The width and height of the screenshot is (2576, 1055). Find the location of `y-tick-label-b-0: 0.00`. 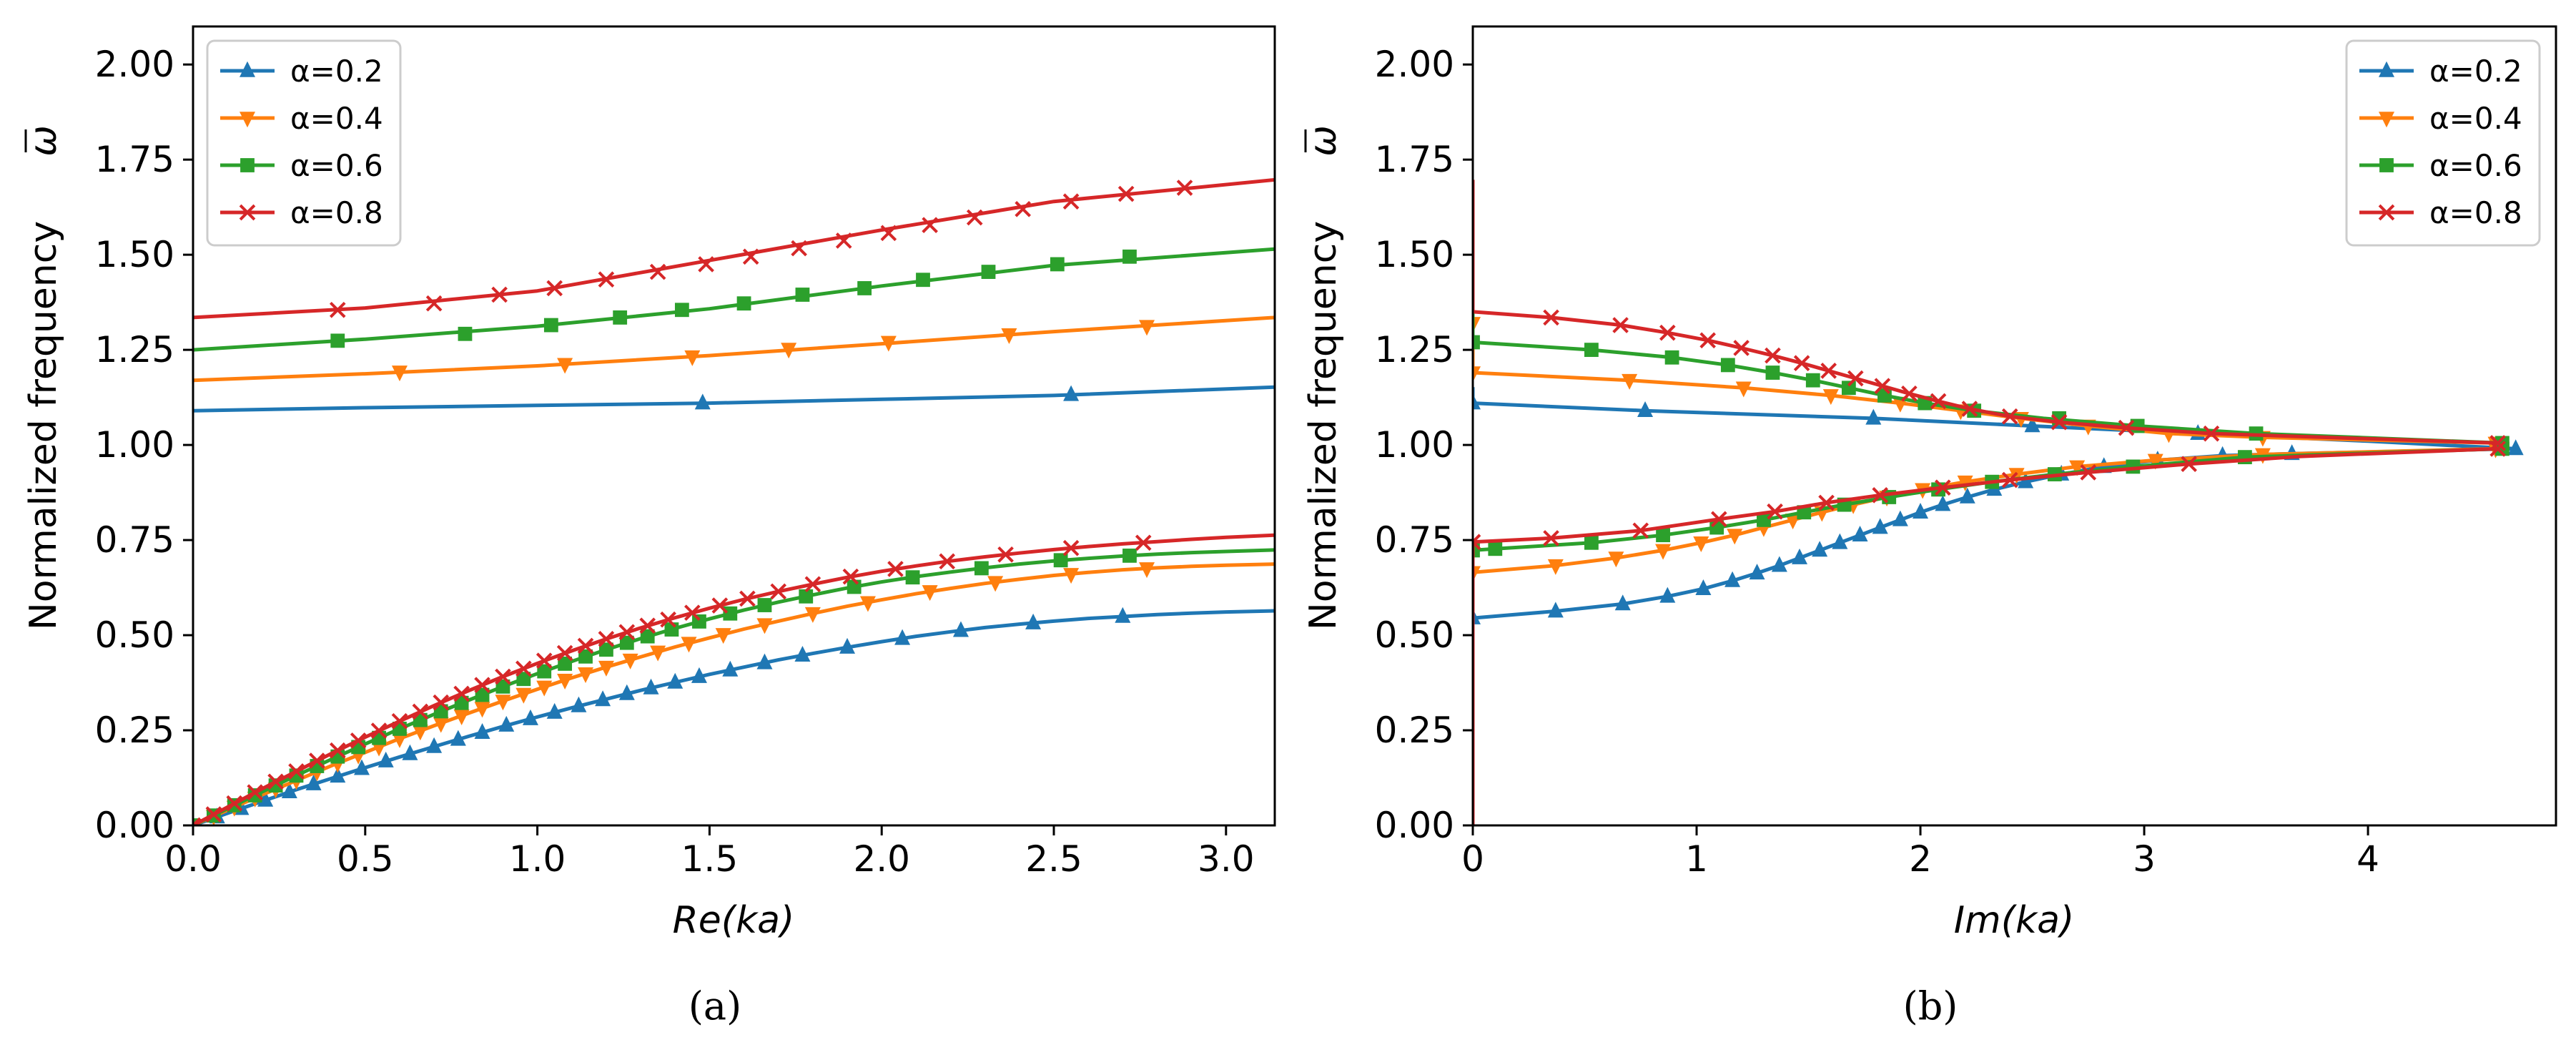

y-tick-label-b-0: 0.00 is located at coordinates (1414, 826).